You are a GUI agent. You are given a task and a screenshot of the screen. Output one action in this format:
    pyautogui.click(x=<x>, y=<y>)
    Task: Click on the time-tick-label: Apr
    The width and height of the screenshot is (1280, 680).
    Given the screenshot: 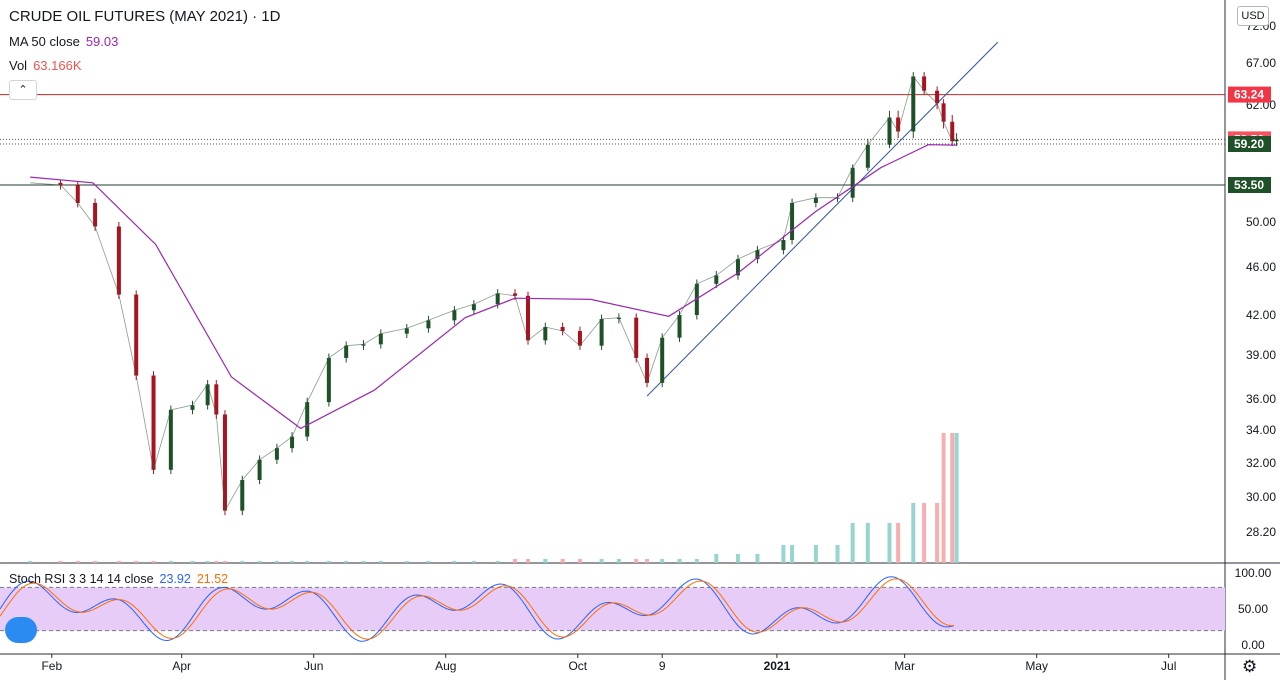 What is the action you would take?
    pyautogui.click(x=181, y=666)
    